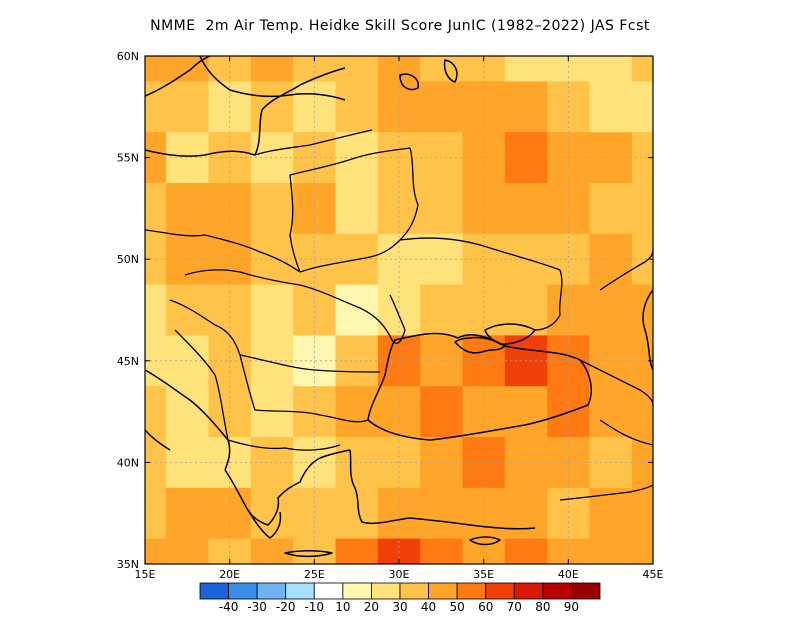 This screenshot has height=618, width=800. I want to click on greece-coast, so click(287, 487).